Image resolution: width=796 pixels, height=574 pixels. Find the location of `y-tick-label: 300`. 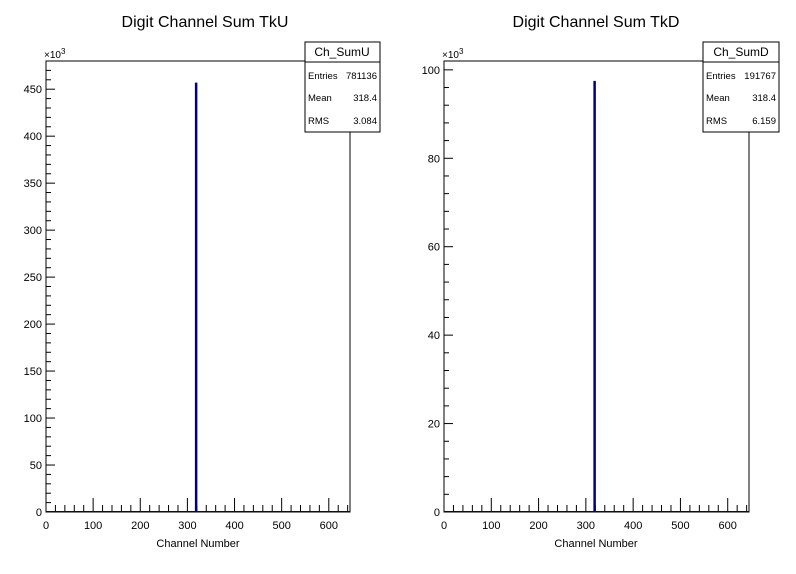

y-tick-label: 300 is located at coordinates (33, 231).